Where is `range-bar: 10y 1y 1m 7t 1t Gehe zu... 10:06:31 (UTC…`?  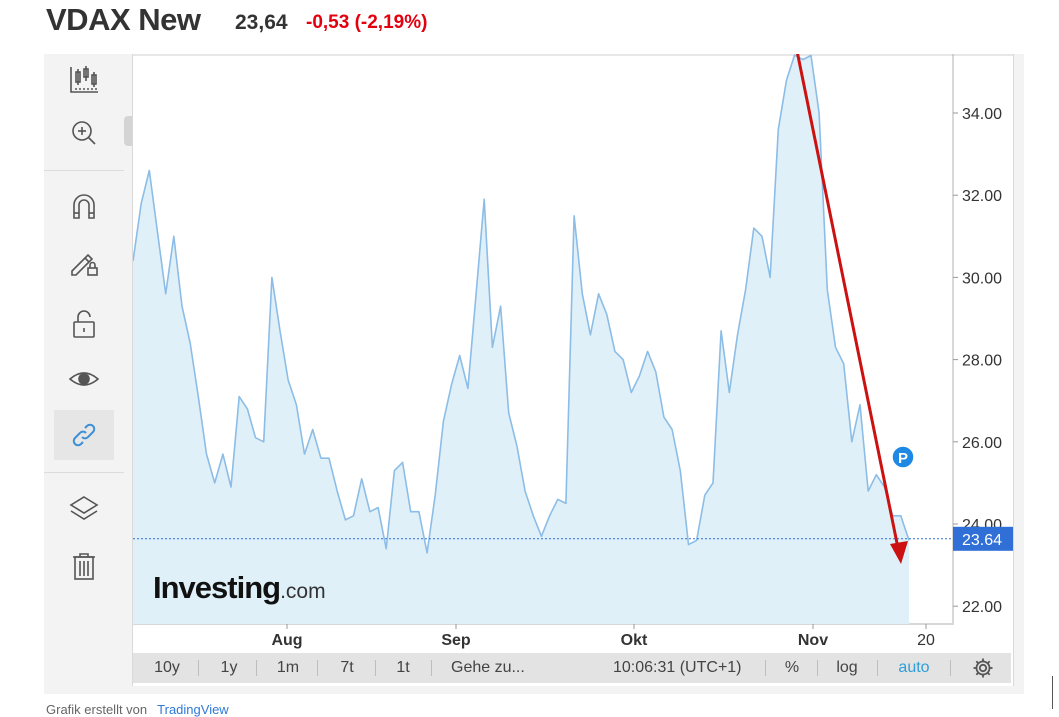 range-bar: 10y 1y 1m 7t 1t Gehe zu... 10:06:31 (UTC… is located at coordinates (572, 668).